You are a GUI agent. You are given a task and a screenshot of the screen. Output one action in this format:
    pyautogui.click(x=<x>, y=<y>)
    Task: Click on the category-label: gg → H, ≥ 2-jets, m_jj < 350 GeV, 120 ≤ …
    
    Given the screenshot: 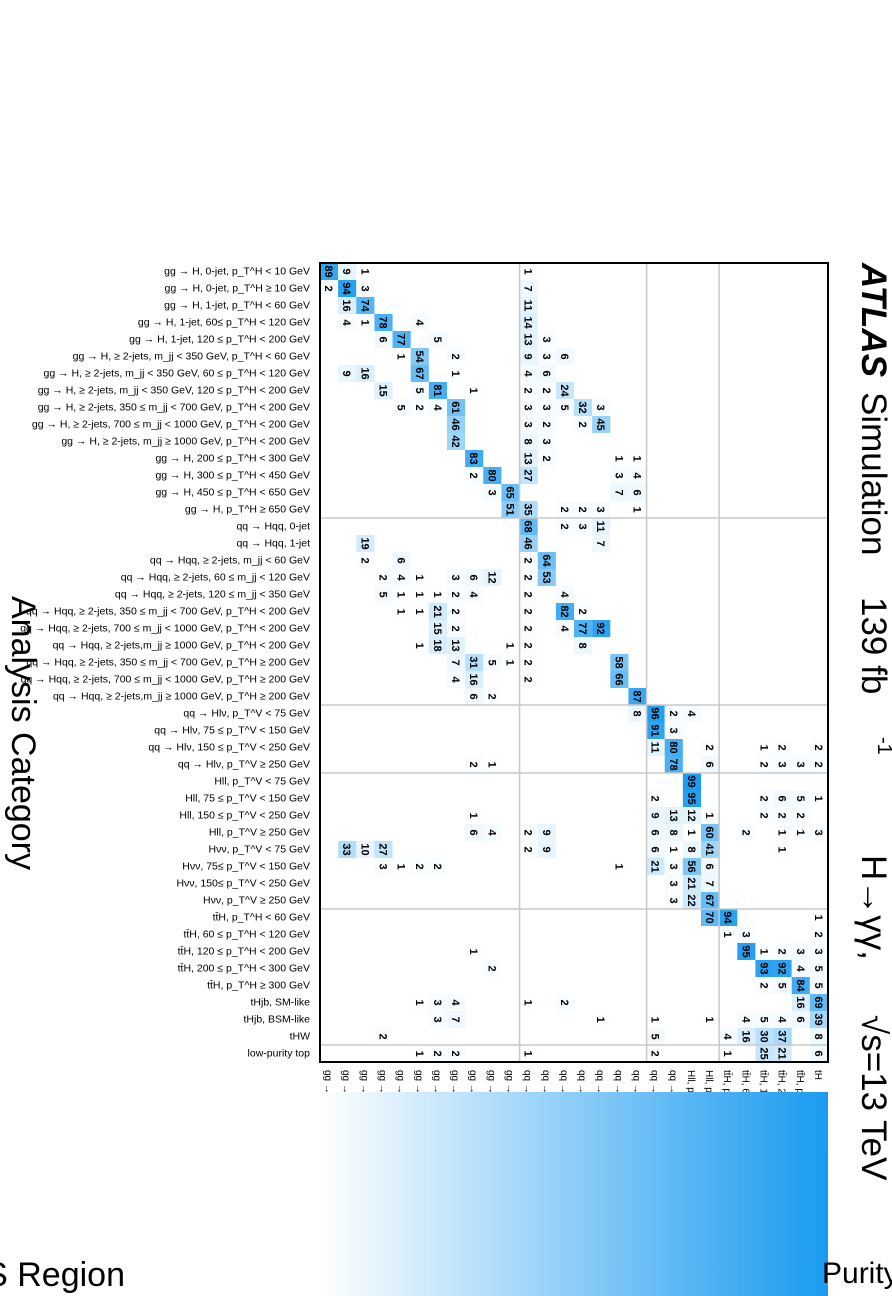 What is the action you would take?
    pyautogui.click(x=174, y=391)
    